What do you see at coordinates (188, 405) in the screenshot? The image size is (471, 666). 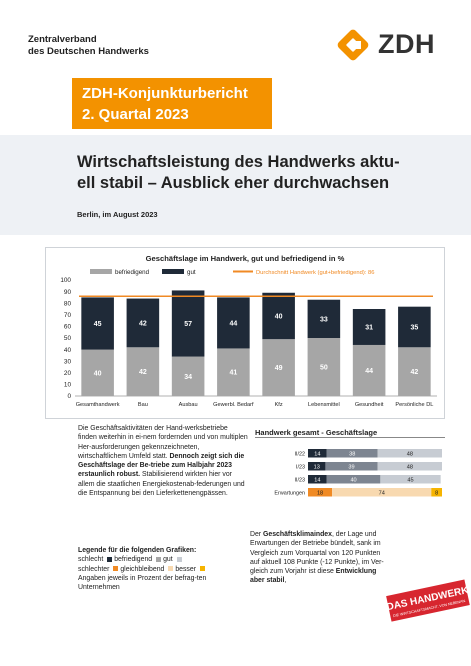 I see `x-category-label: Ausbau` at bounding box center [188, 405].